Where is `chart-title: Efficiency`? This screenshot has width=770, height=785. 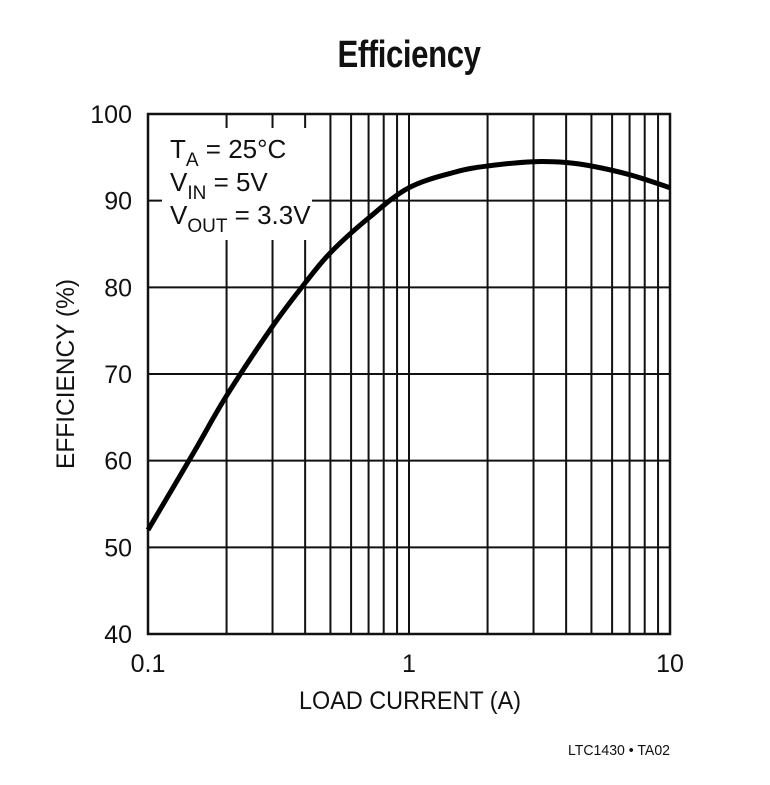
chart-title: Efficiency is located at coordinates (409, 55).